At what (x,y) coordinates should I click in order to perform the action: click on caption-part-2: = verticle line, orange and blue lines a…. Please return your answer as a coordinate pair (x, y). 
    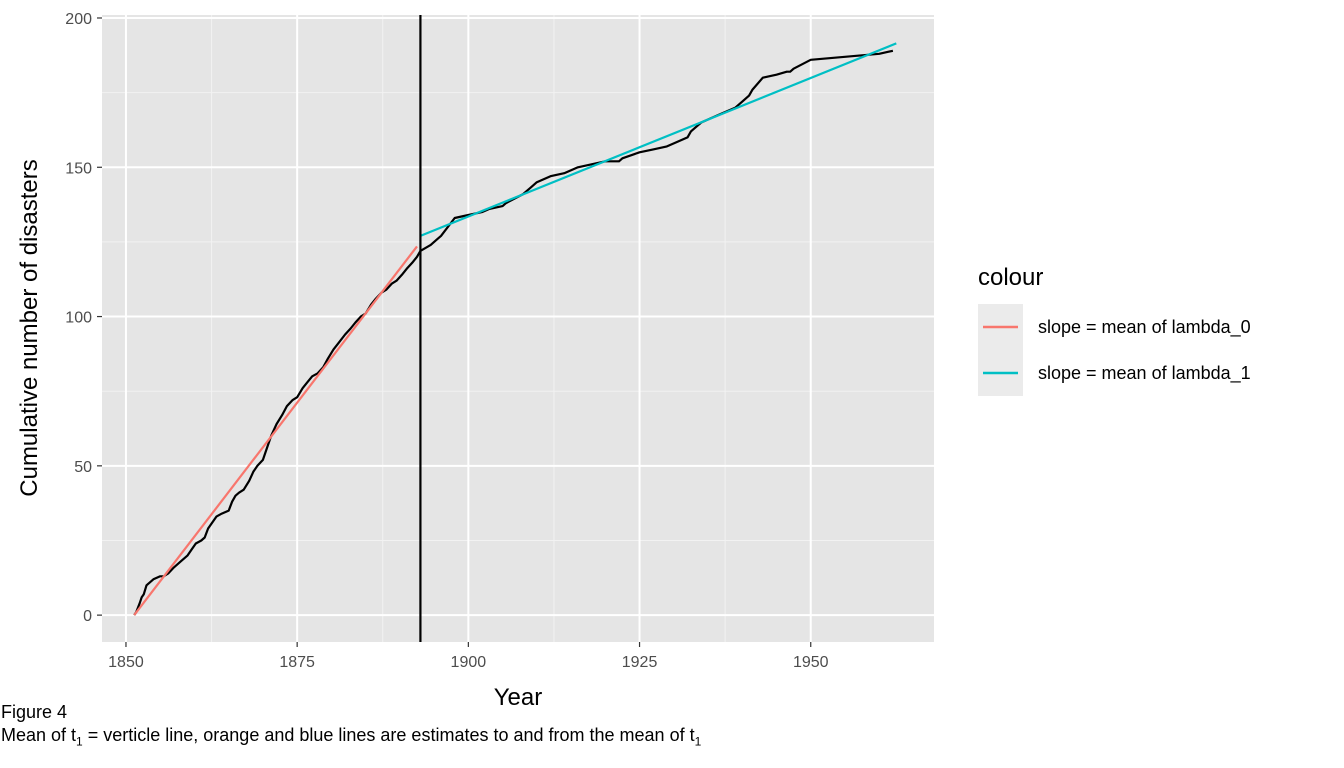
    Looking at the image, I should click on (388, 735).